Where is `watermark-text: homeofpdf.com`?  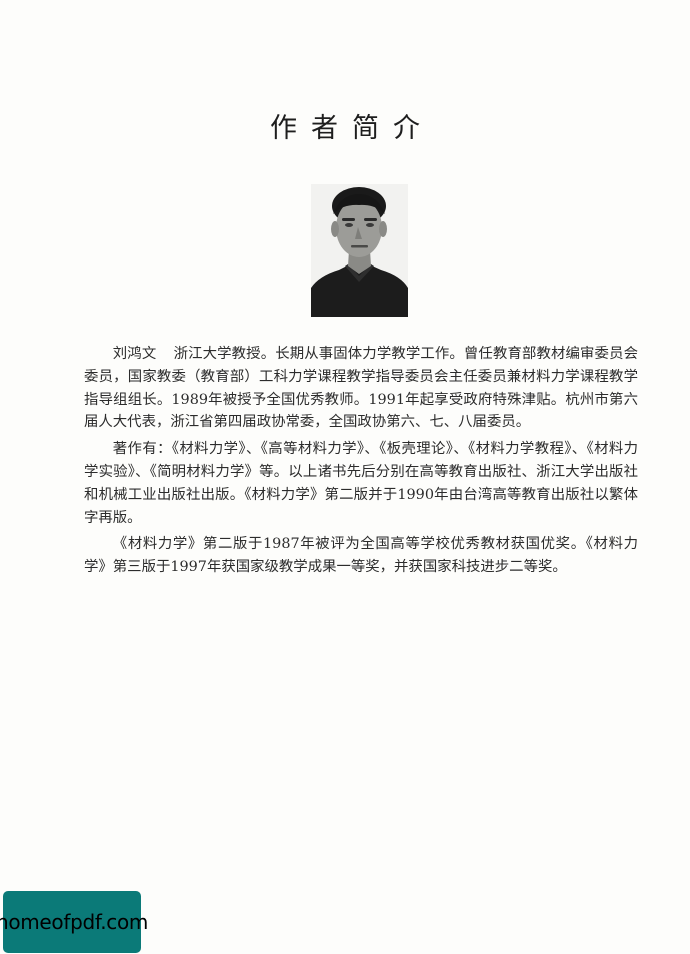
watermark-text: homeofpdf.com is located at coordinates (74, 922).